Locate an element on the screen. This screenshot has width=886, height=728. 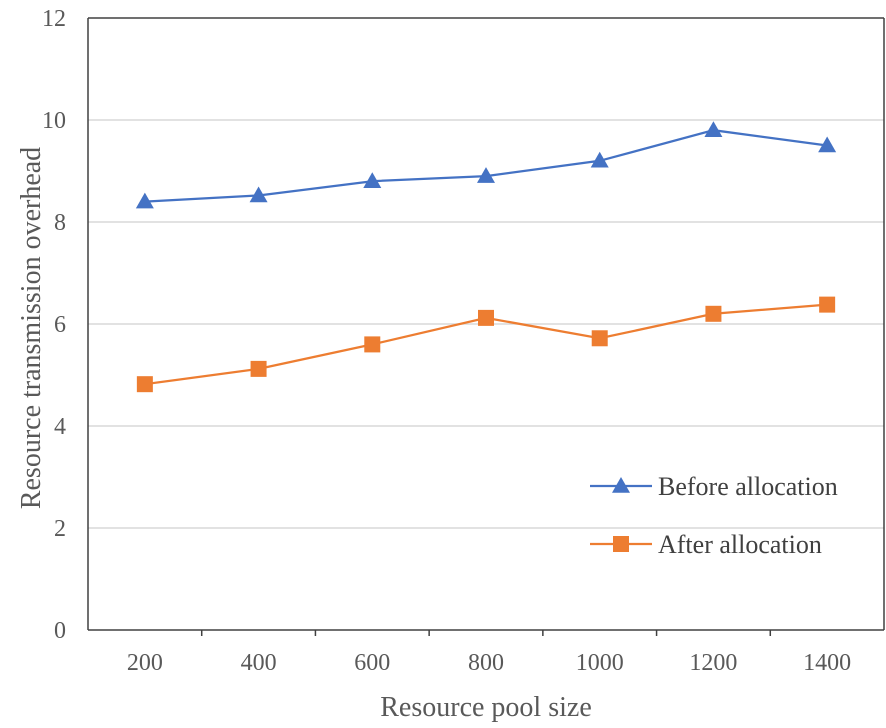
x-tick-label: 1200 is located at coordinates (713, 663).